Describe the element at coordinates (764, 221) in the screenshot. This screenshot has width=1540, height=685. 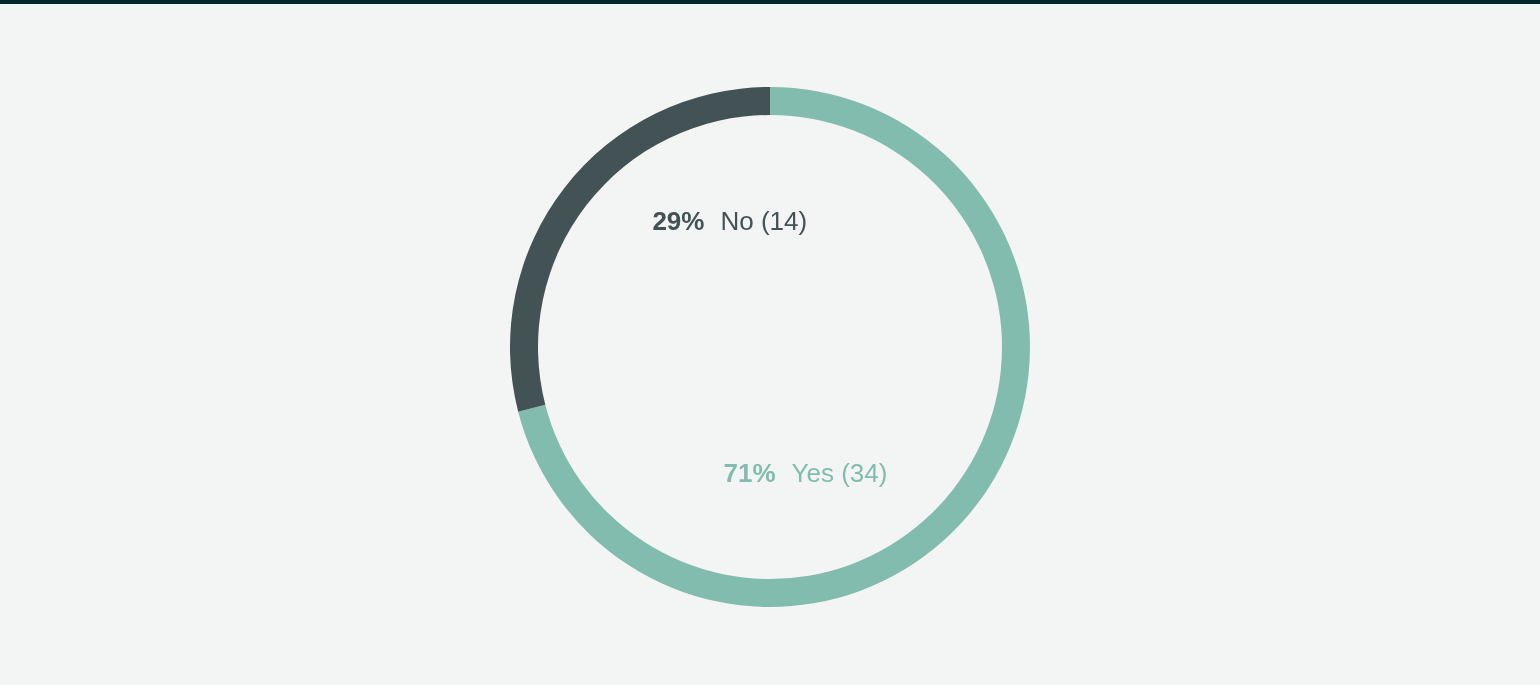
I see `slice-label: No (14)` at that location.